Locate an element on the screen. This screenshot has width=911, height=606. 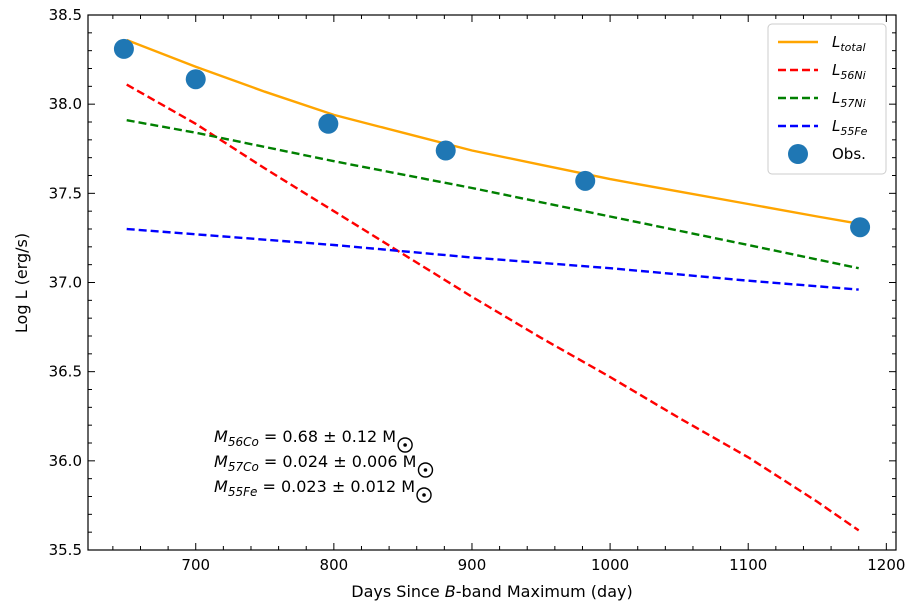
annotation-value: = 0.023 ± 0.012 M is located at coordinates (336, 486).